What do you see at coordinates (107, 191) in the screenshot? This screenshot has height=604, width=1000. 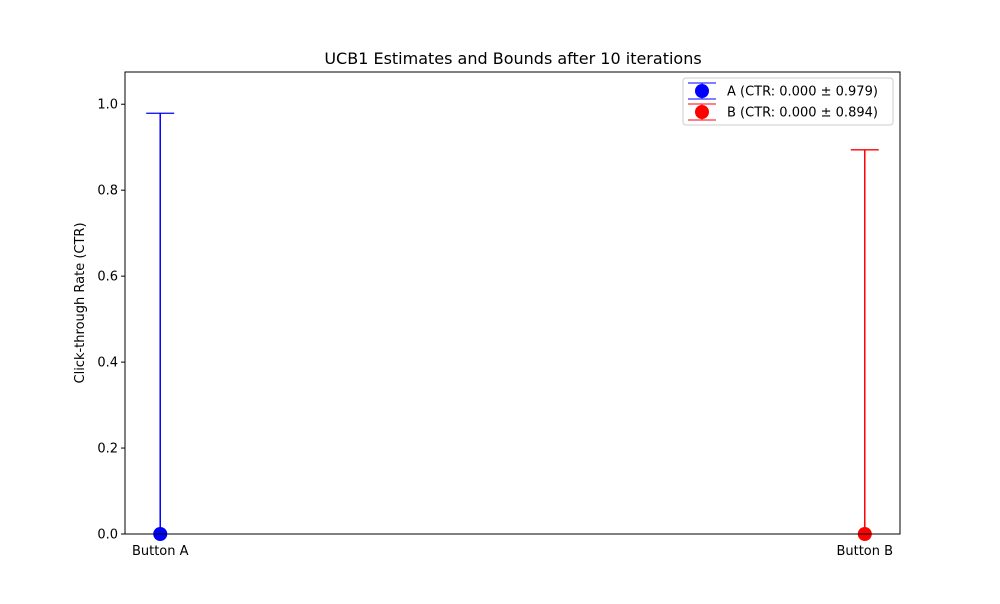 I see `y-tick-label: 0.8` at bounding box center [107, 191].